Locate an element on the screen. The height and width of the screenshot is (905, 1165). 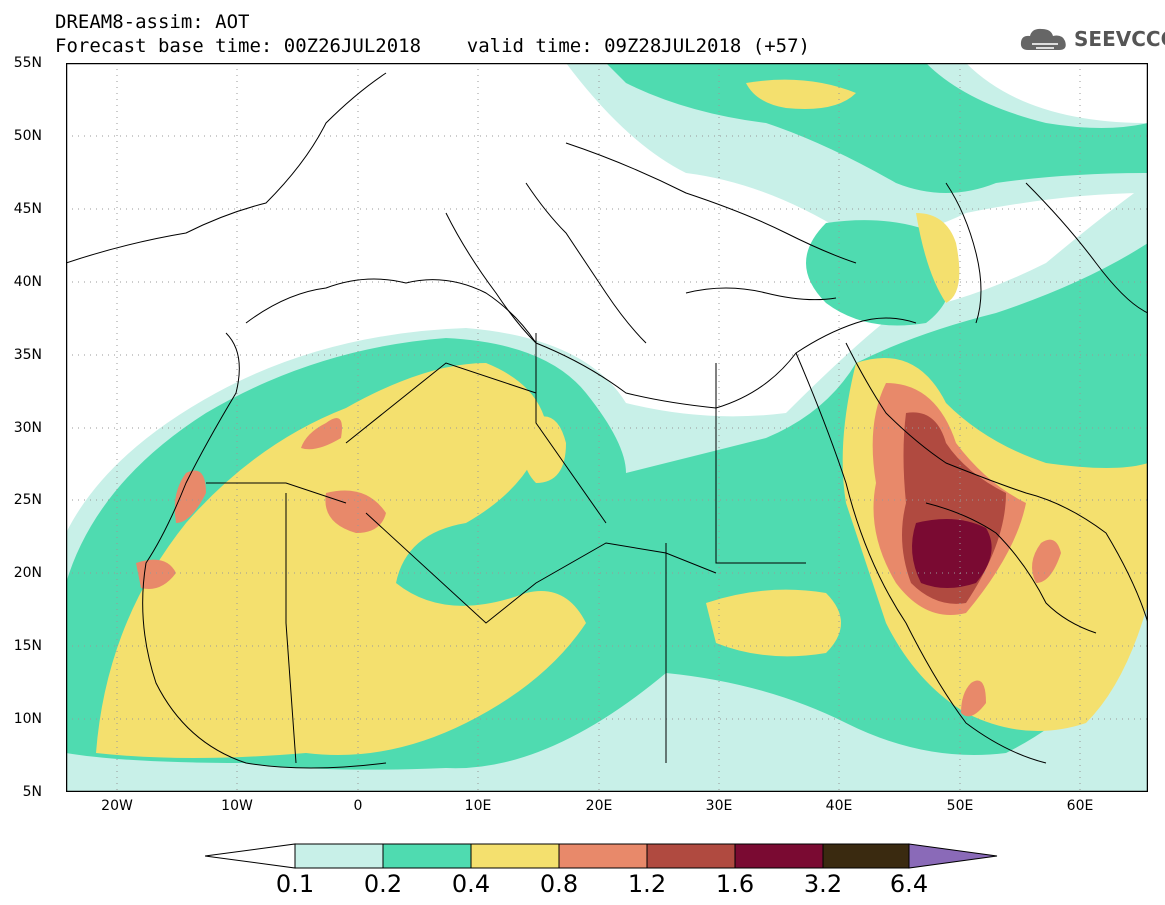
lon-label: 60E is located at coordinates (1080, 806).